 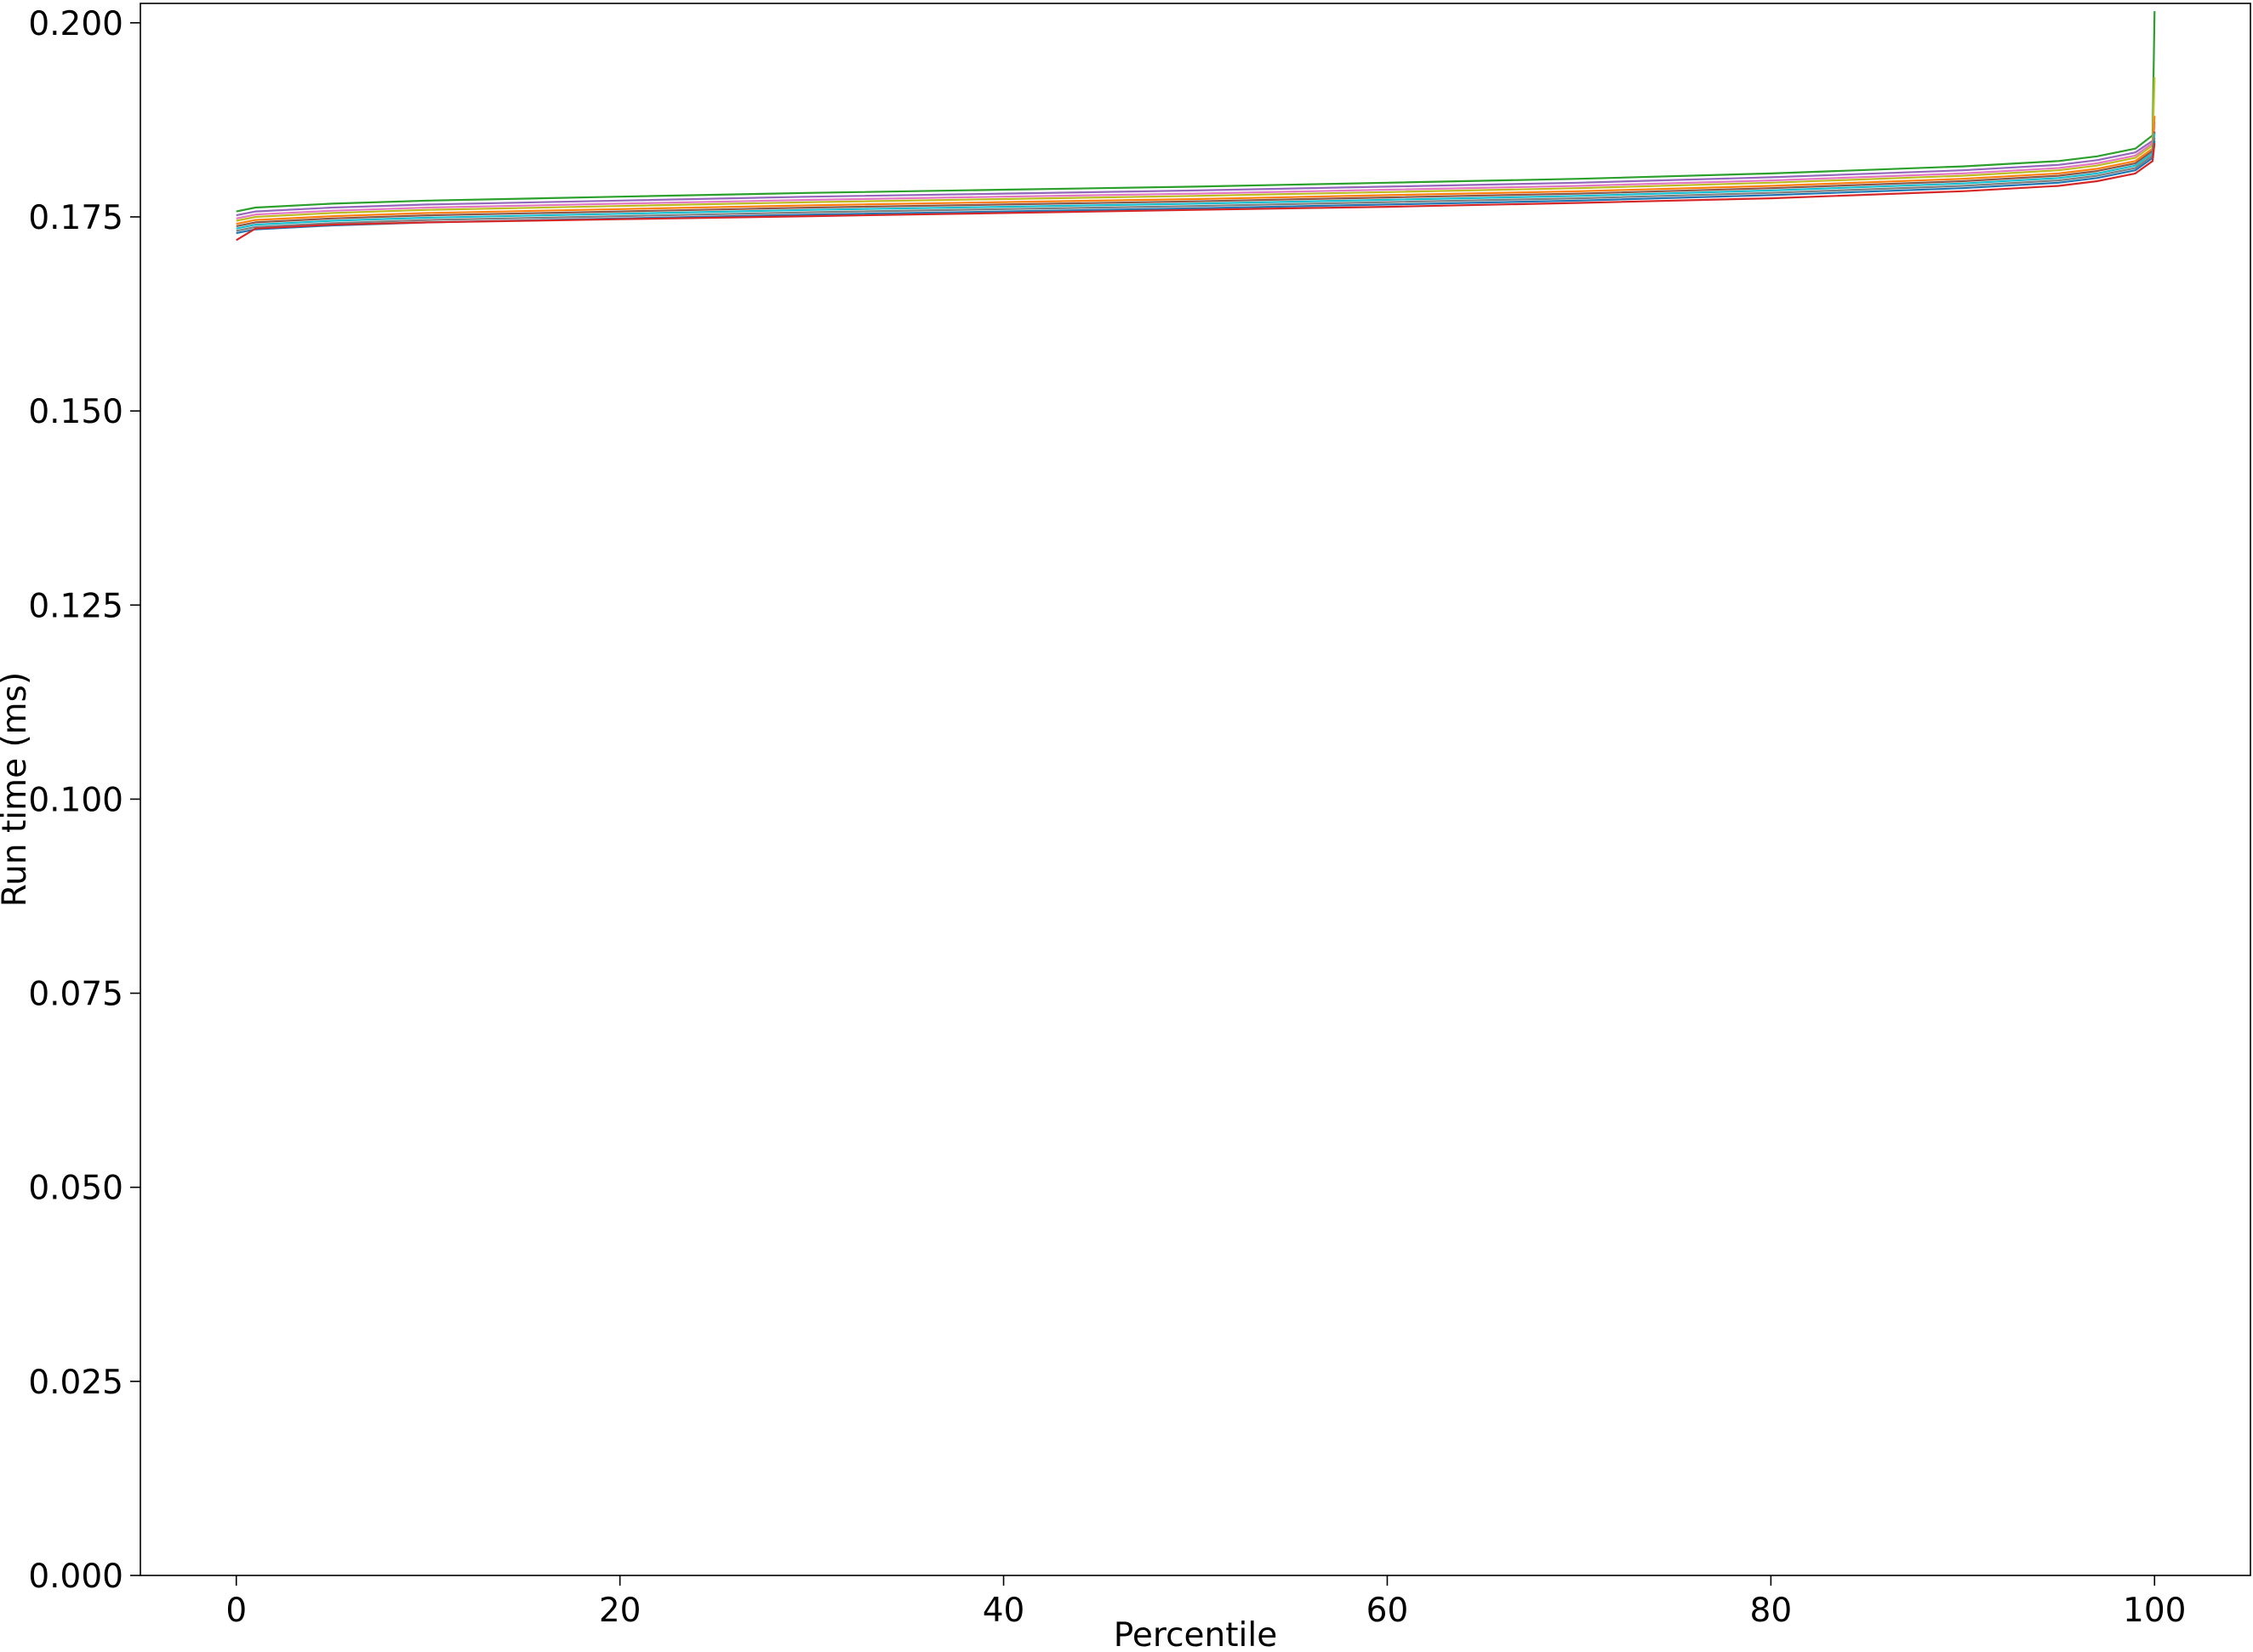 I want to click on y-tick-label: 0.025, so click(x=75, y=1383).